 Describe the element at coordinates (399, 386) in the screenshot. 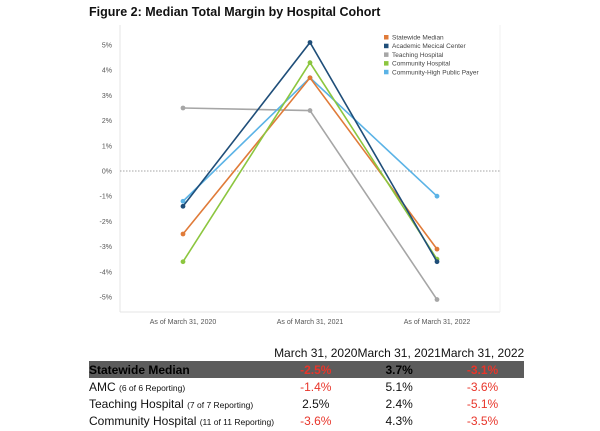

I see `table-cell: 5.1%` at that location.